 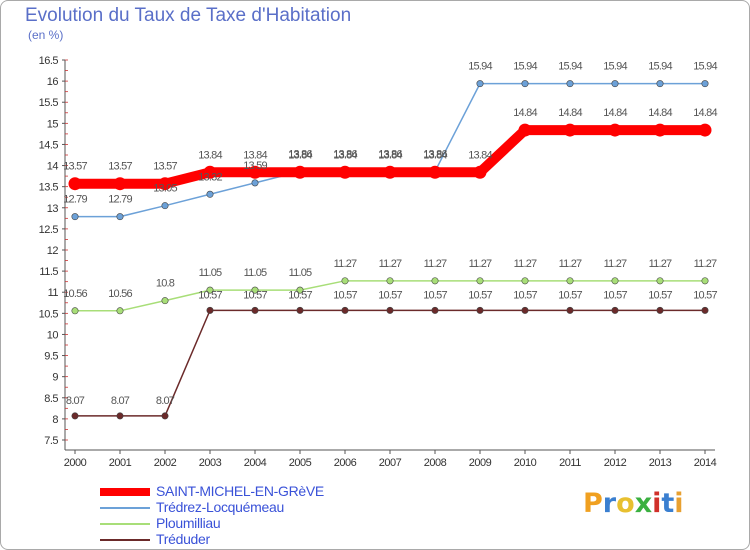 I want to click on y-tick-label: 9.5, so click(x=51, y=357).